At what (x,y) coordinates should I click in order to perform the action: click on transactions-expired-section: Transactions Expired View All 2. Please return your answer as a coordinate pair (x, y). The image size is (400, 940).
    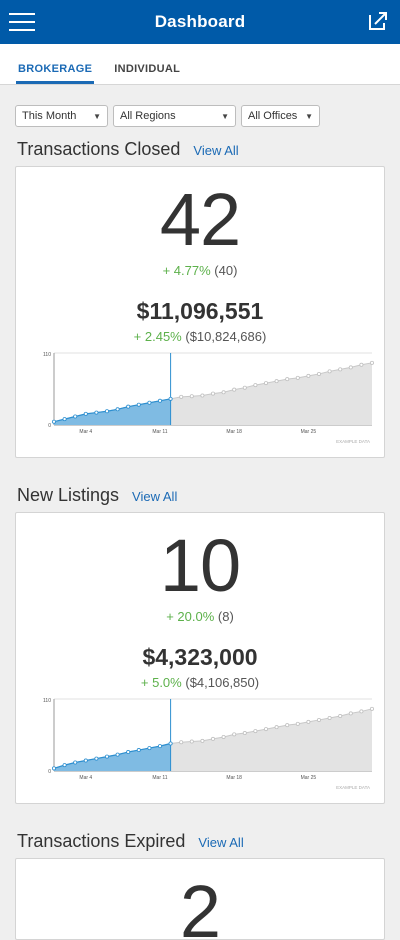
    Looking at the image, I should click on (200, 885).